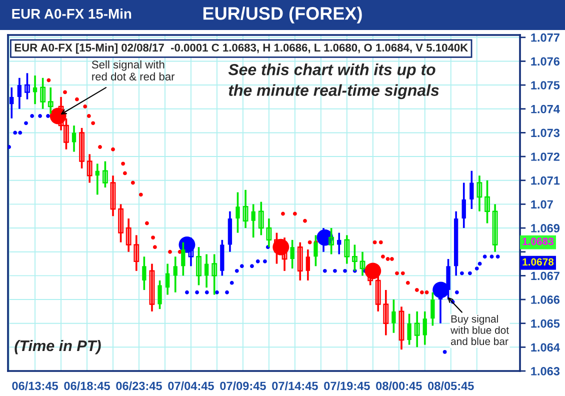 This screenshot has width=565, height=396. Describe the element at coordinates (479, 330) in the screenshot. I see `annotation: Buy signal with blue dot and blue bar` at that location.